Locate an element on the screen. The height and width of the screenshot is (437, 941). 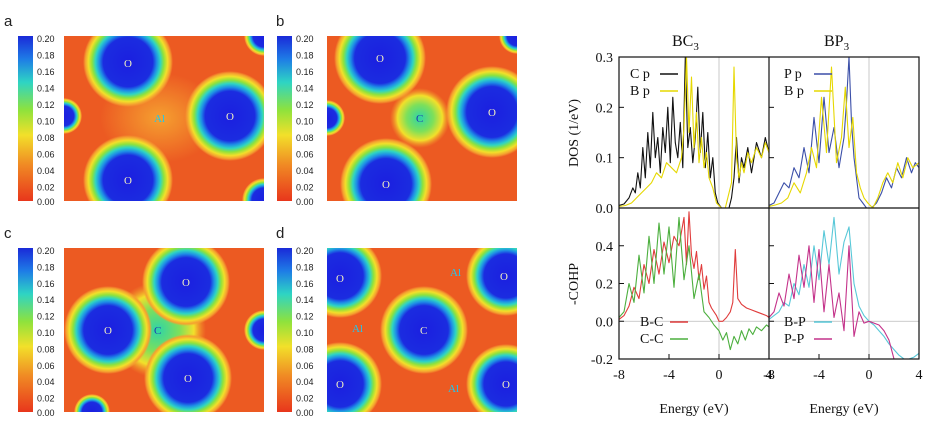
heatmap-a is located at coordinates (164, 118).